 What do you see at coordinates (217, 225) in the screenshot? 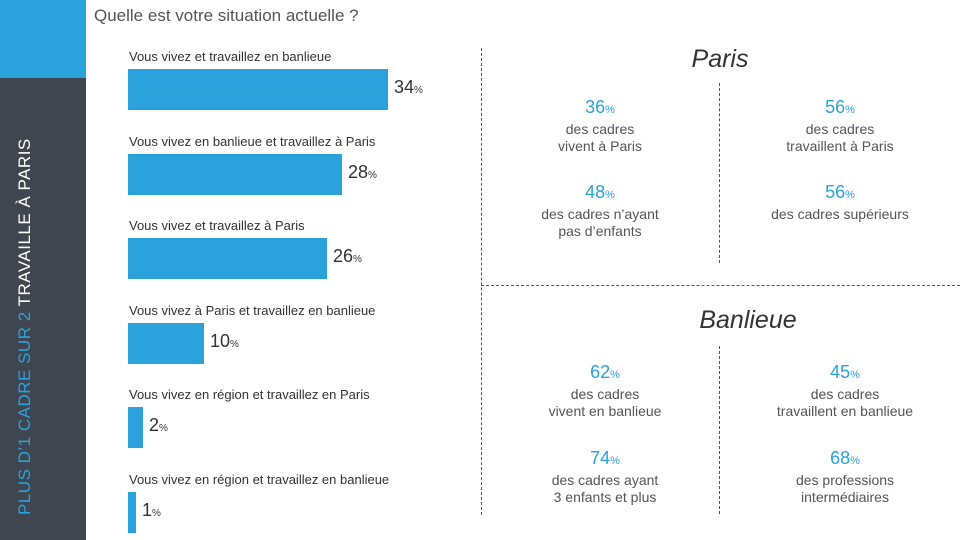
I see `bar-label: Vous vivez et travaillez à Paris` at bounding box center [217, 225].